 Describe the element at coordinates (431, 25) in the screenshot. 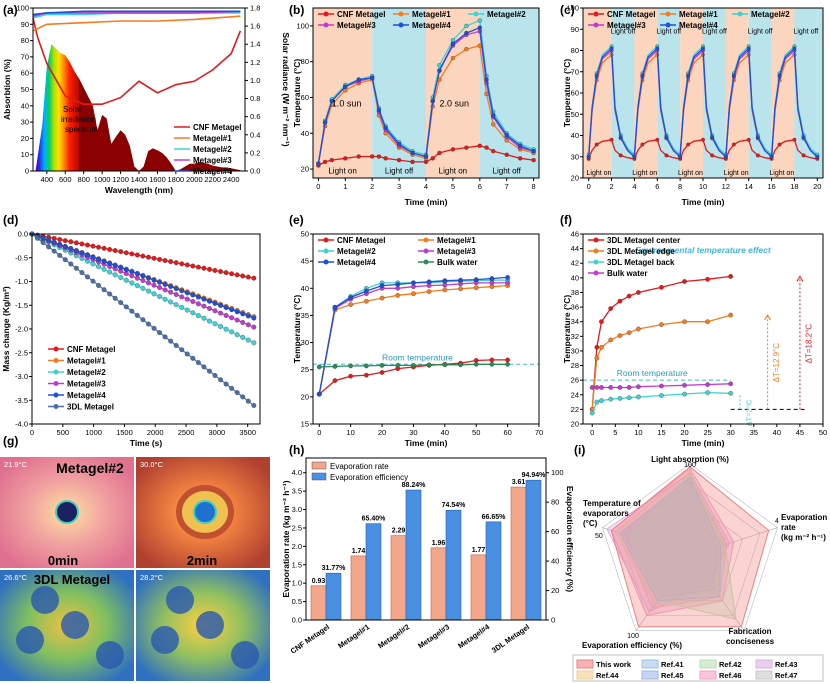

I see `panel-b-legend-Metagel#4: Metagel#4` at that location.